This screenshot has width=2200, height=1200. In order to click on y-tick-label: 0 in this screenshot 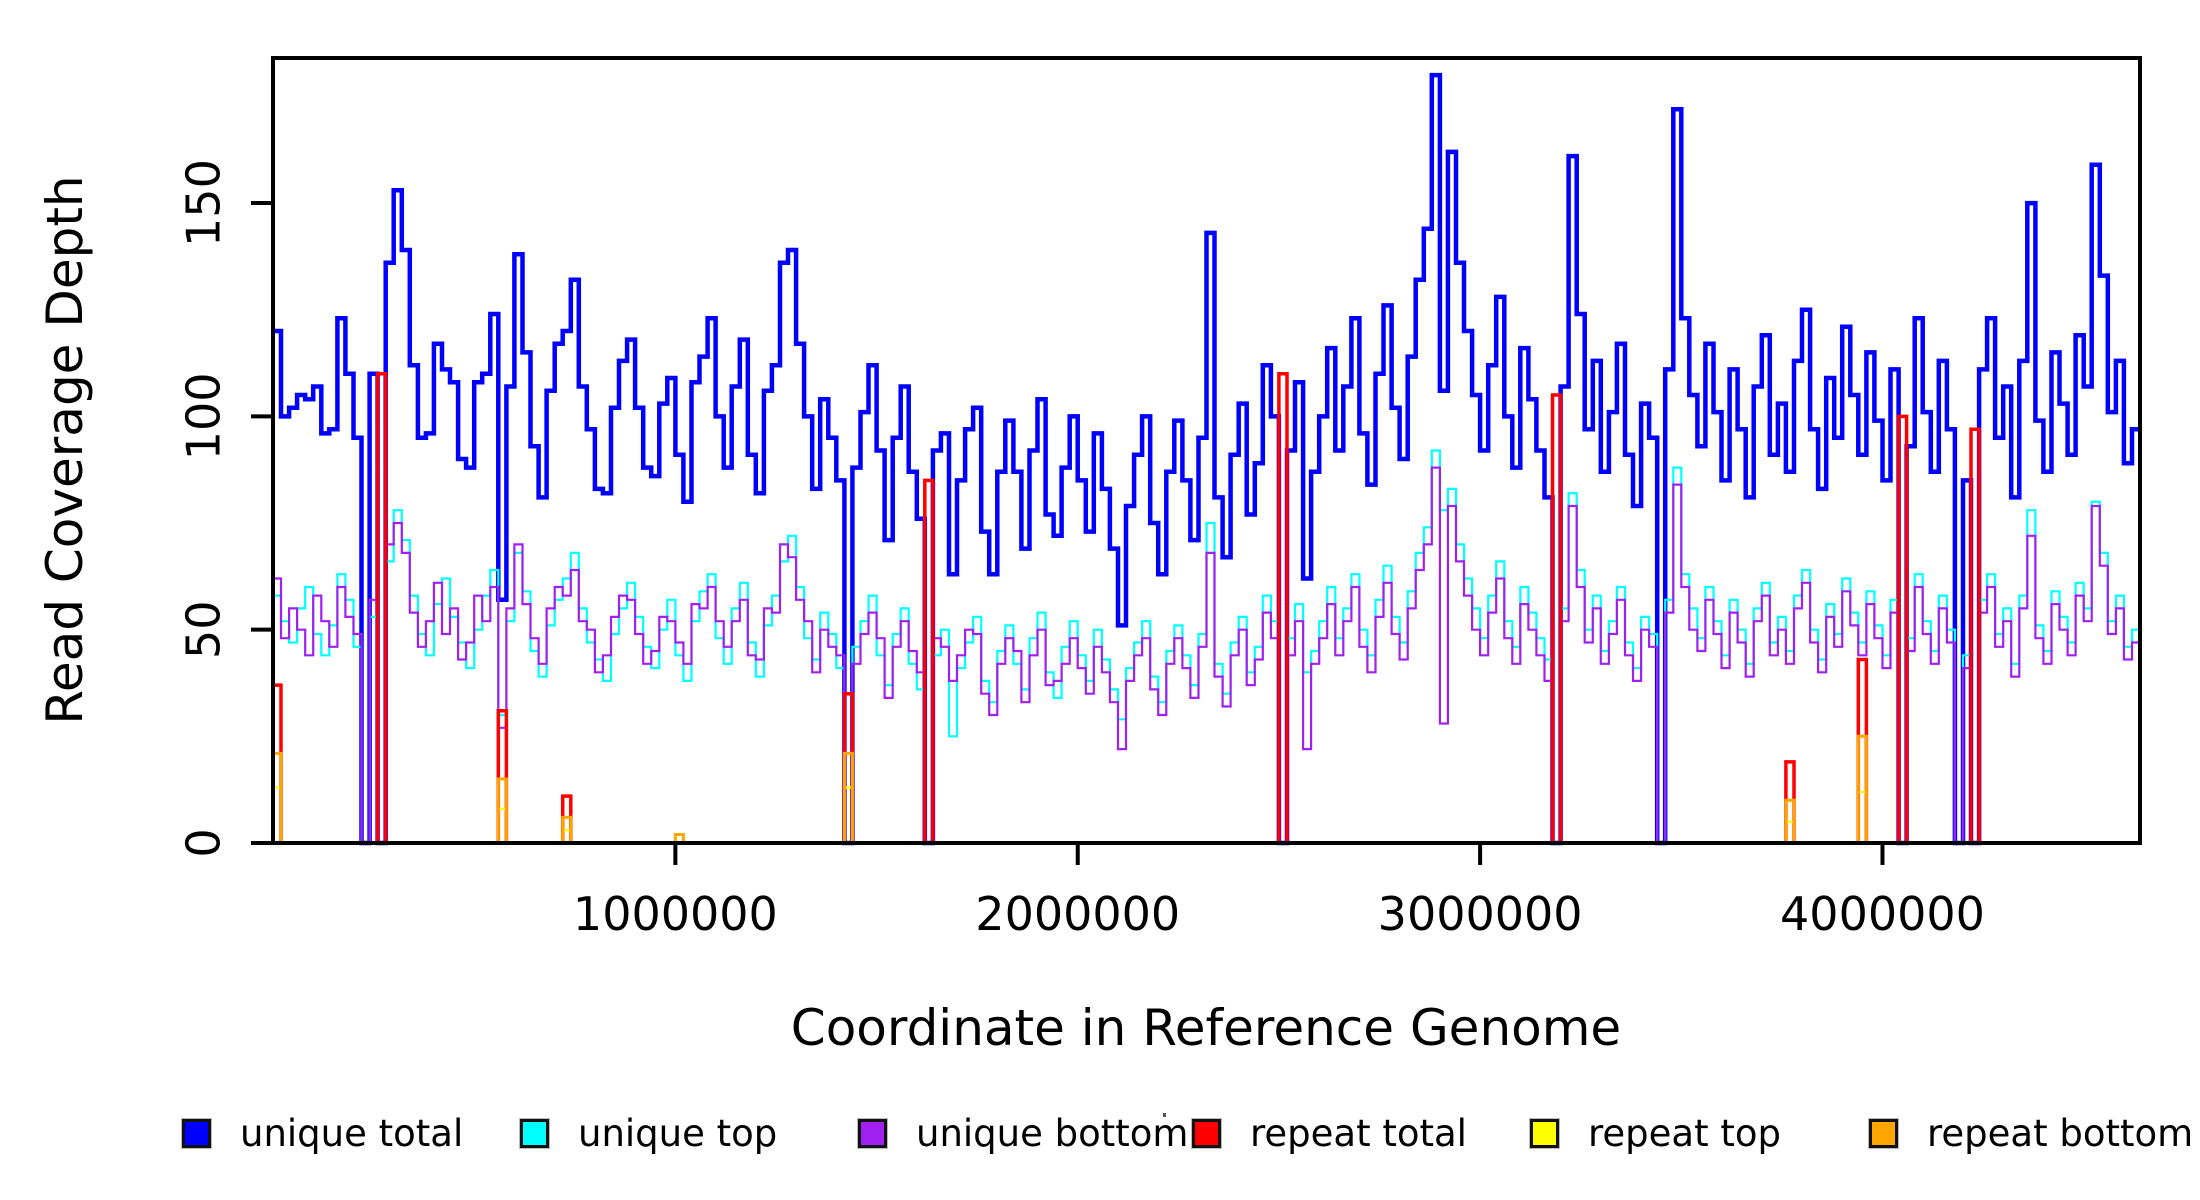, I will do `click(204, 842)`.